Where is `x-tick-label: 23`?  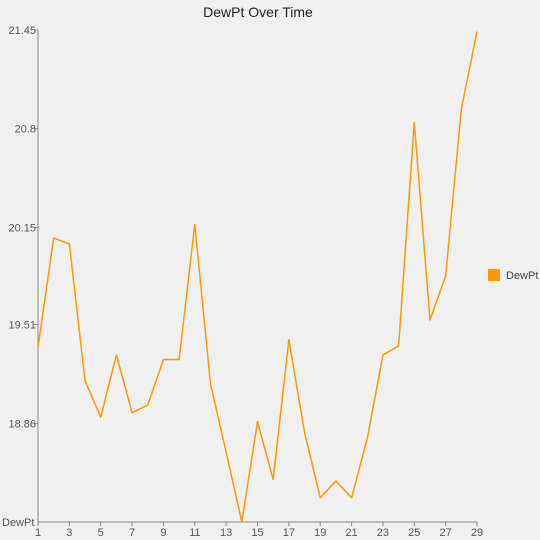
x-tick-label: 23 is located at coordinates (383, 533).